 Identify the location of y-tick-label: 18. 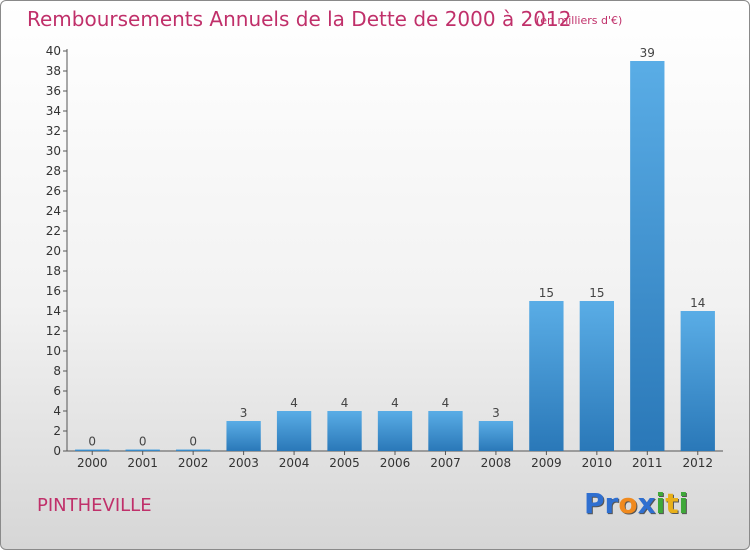
(53, 271).